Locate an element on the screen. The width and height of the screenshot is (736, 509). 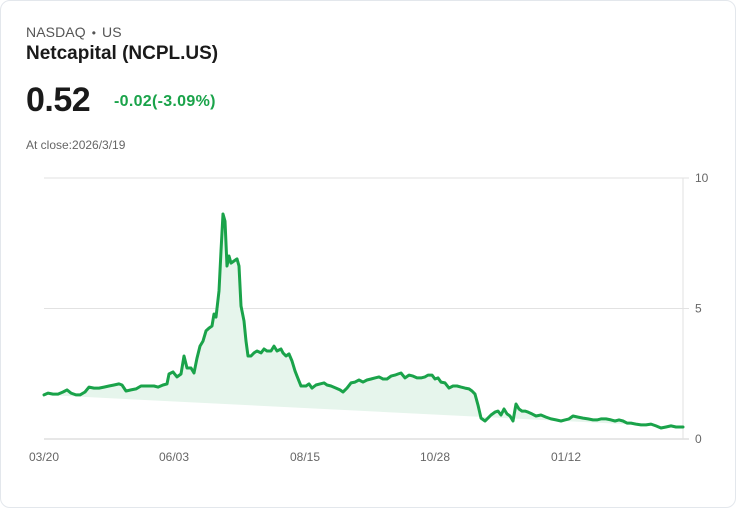
stock-title: Netcapital (NCPL.US) is located at coordinates (122, 53).